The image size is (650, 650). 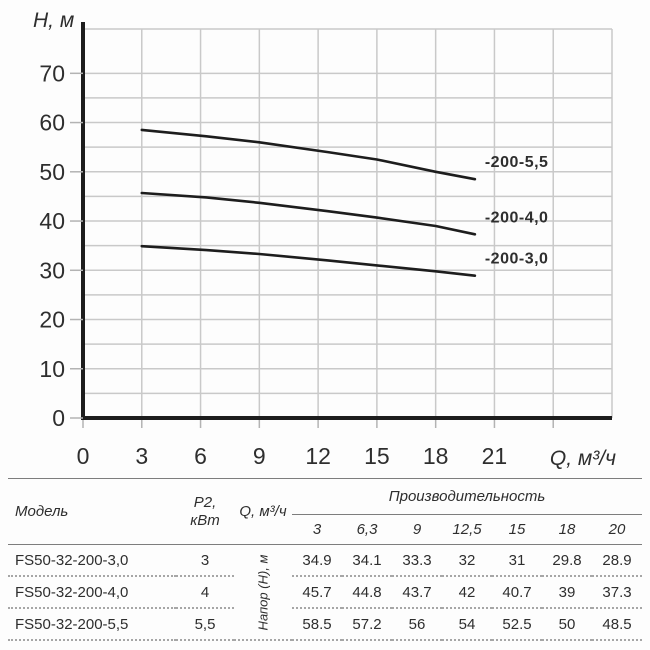 What do you see at coordinates (200, 456) in the screenshot?
I see `x-tick-label: 6` at bounding box center [200, 456].